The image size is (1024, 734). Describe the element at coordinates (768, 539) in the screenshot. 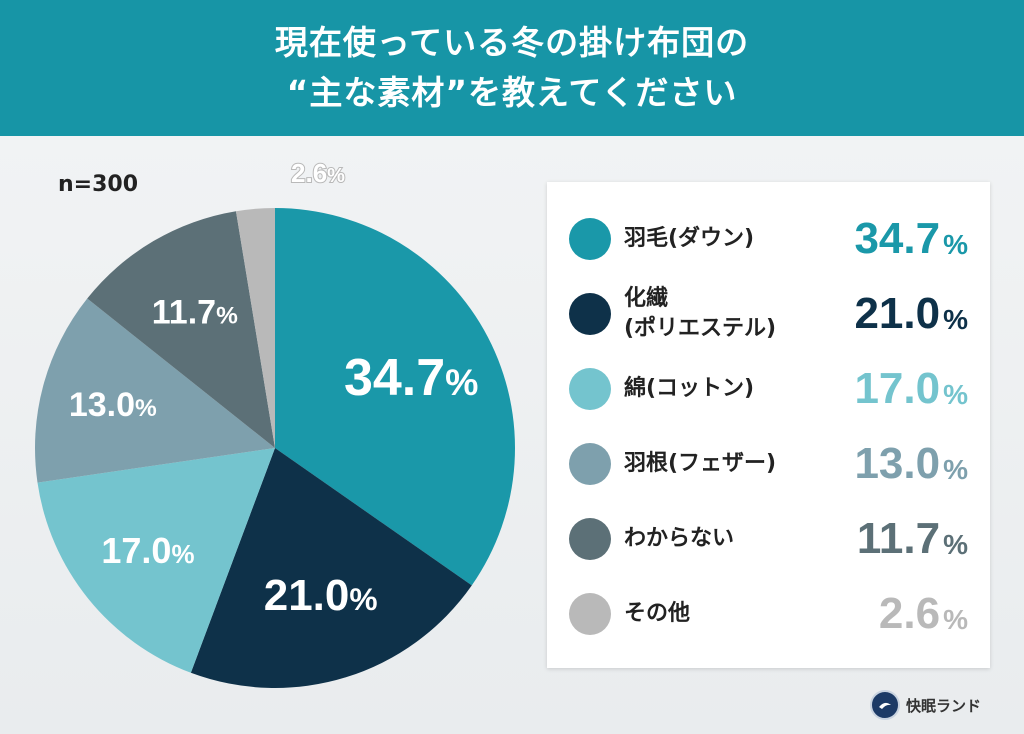

I see `legend-item: わからない 11.7%` at that location.